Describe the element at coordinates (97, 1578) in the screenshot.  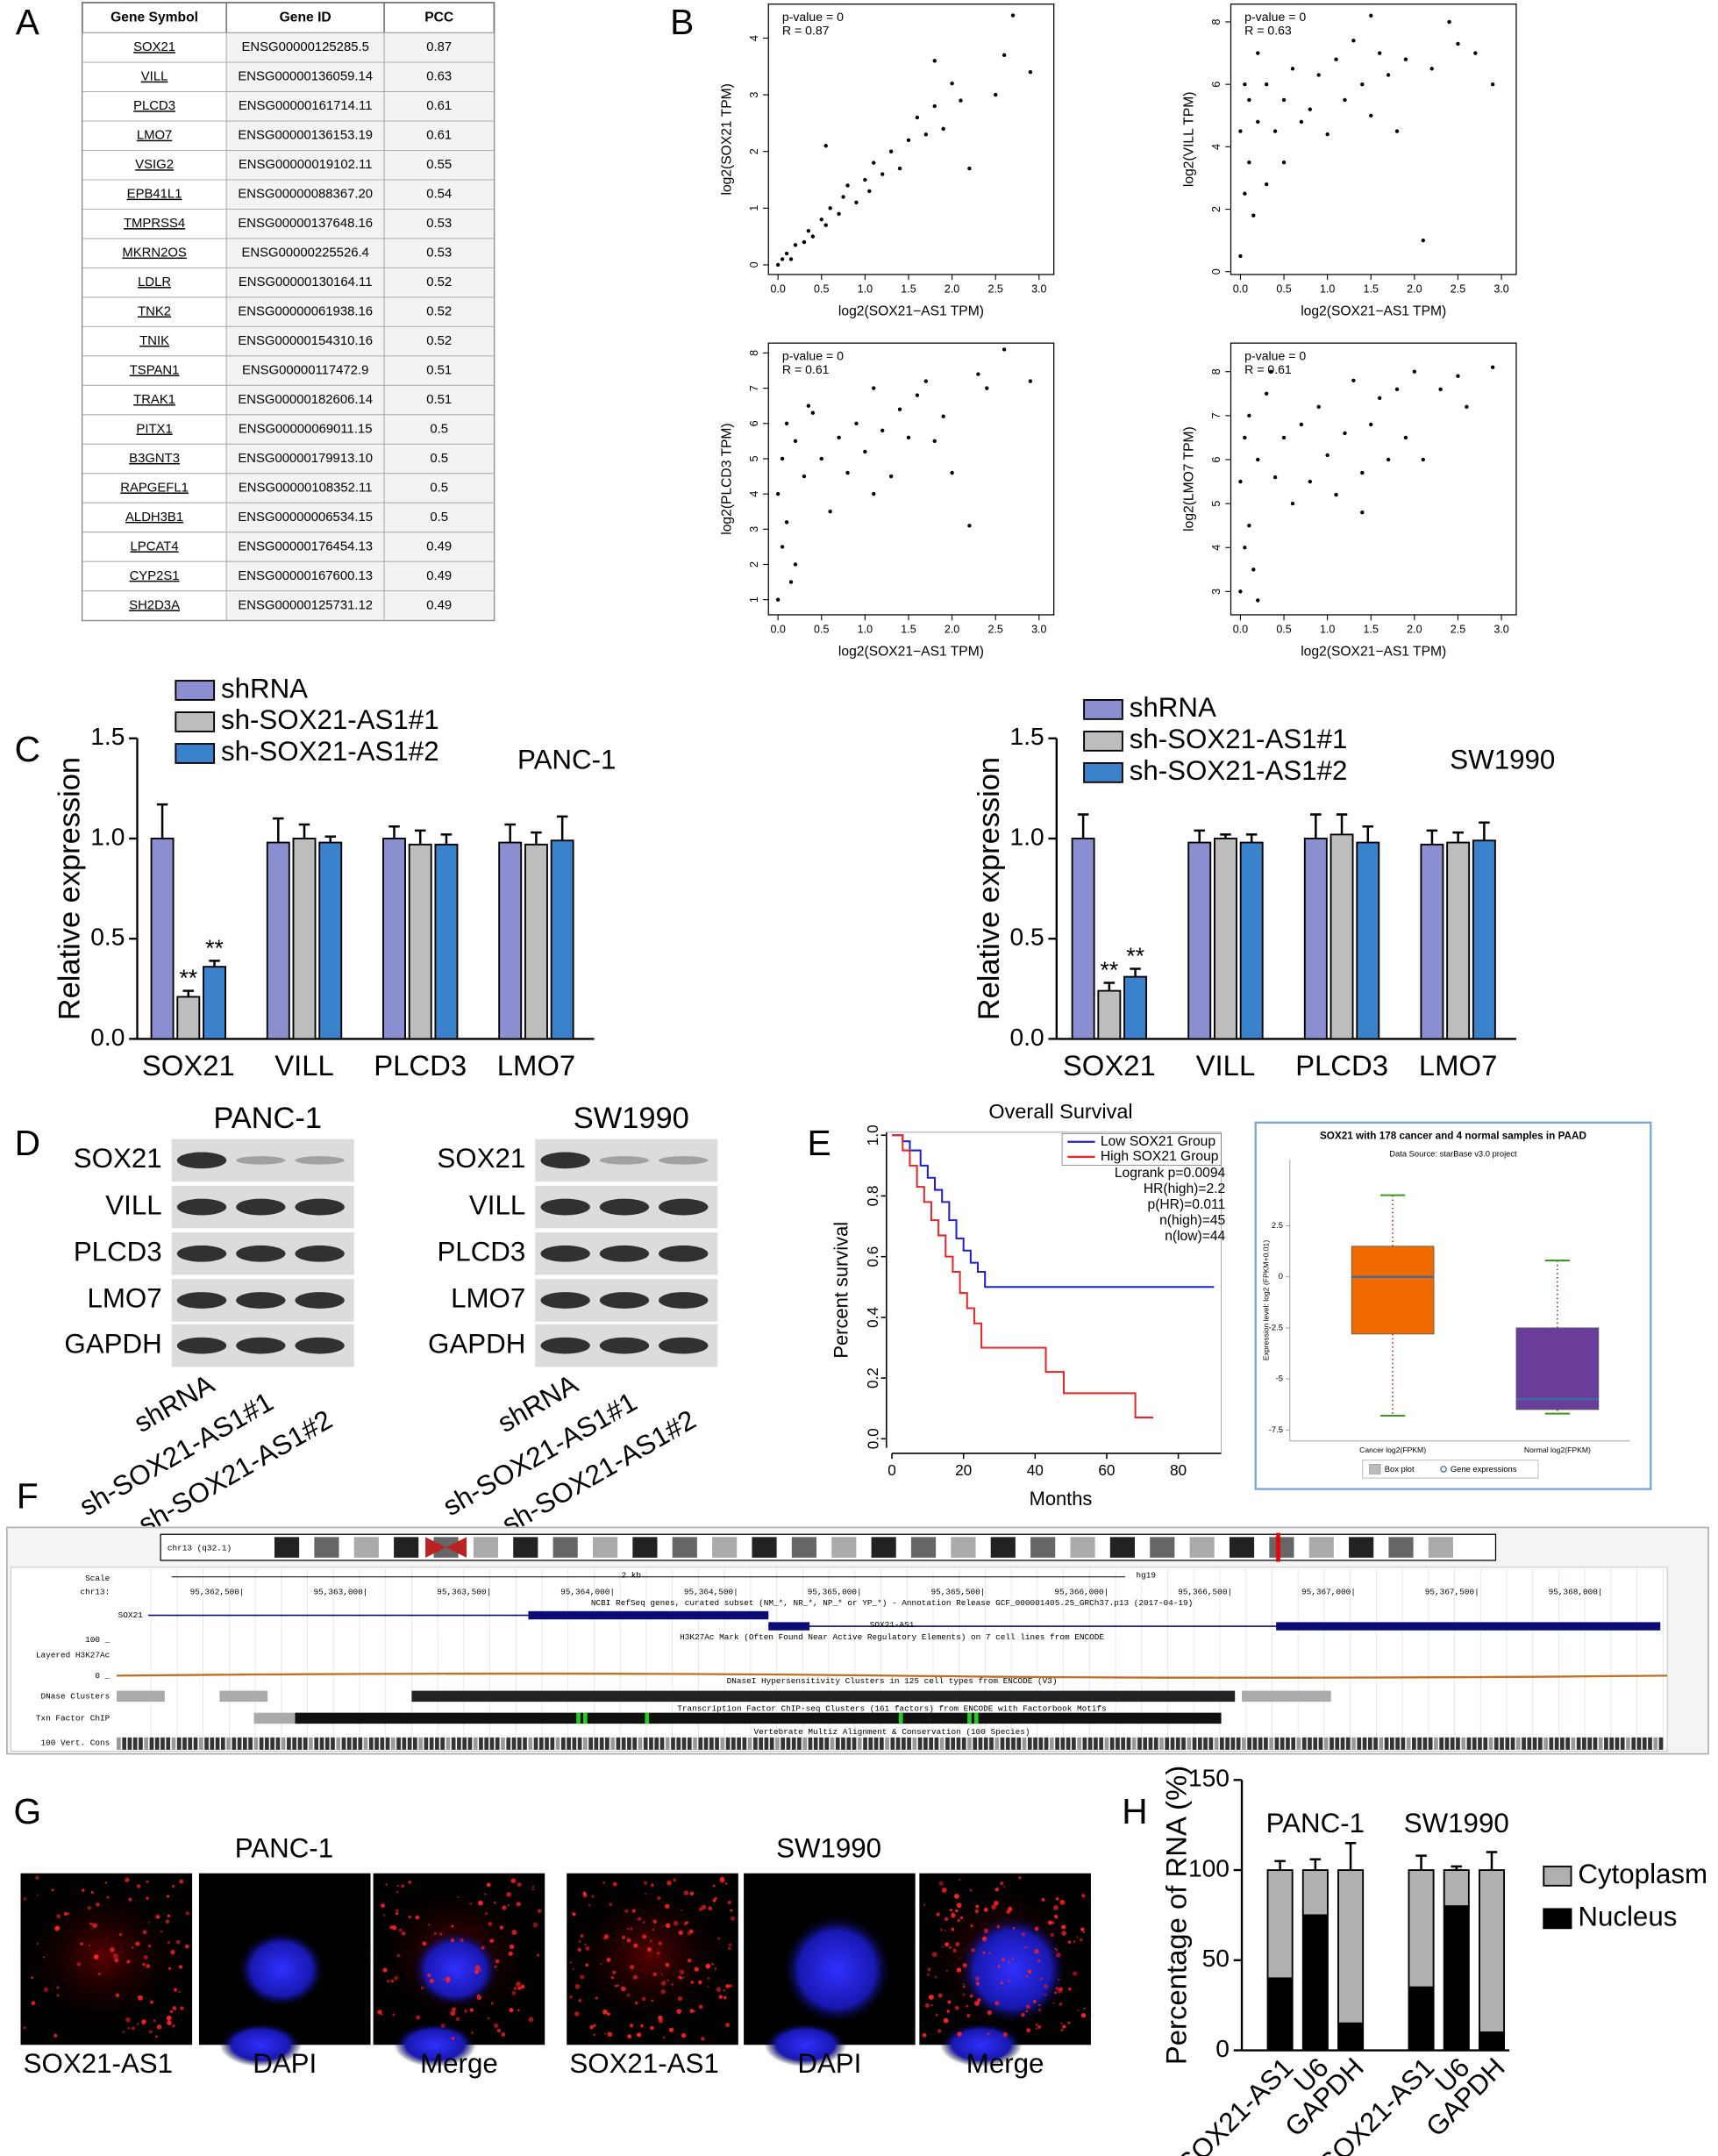
I see `scale-label: Scale` at that location.